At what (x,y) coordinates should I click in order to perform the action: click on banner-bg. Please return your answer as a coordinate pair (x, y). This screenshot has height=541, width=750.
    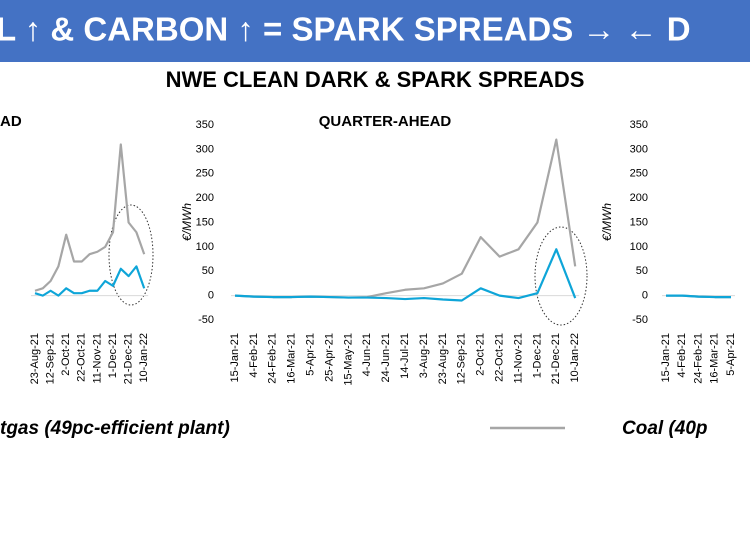
    Looking at the image, I should click on (375, 31).